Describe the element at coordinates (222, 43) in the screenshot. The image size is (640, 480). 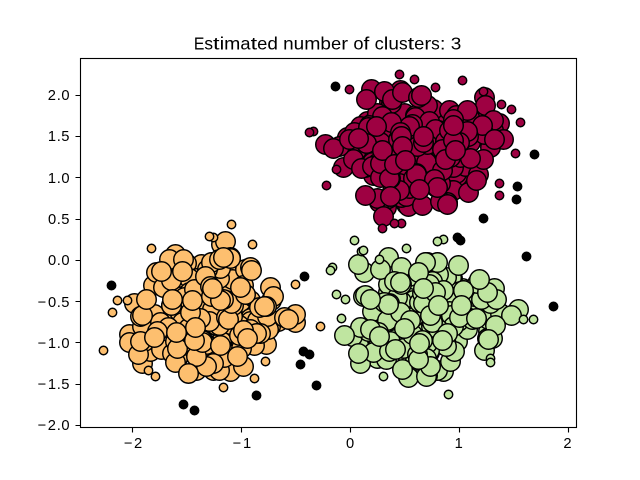
I see `svg-text: i` at that location.